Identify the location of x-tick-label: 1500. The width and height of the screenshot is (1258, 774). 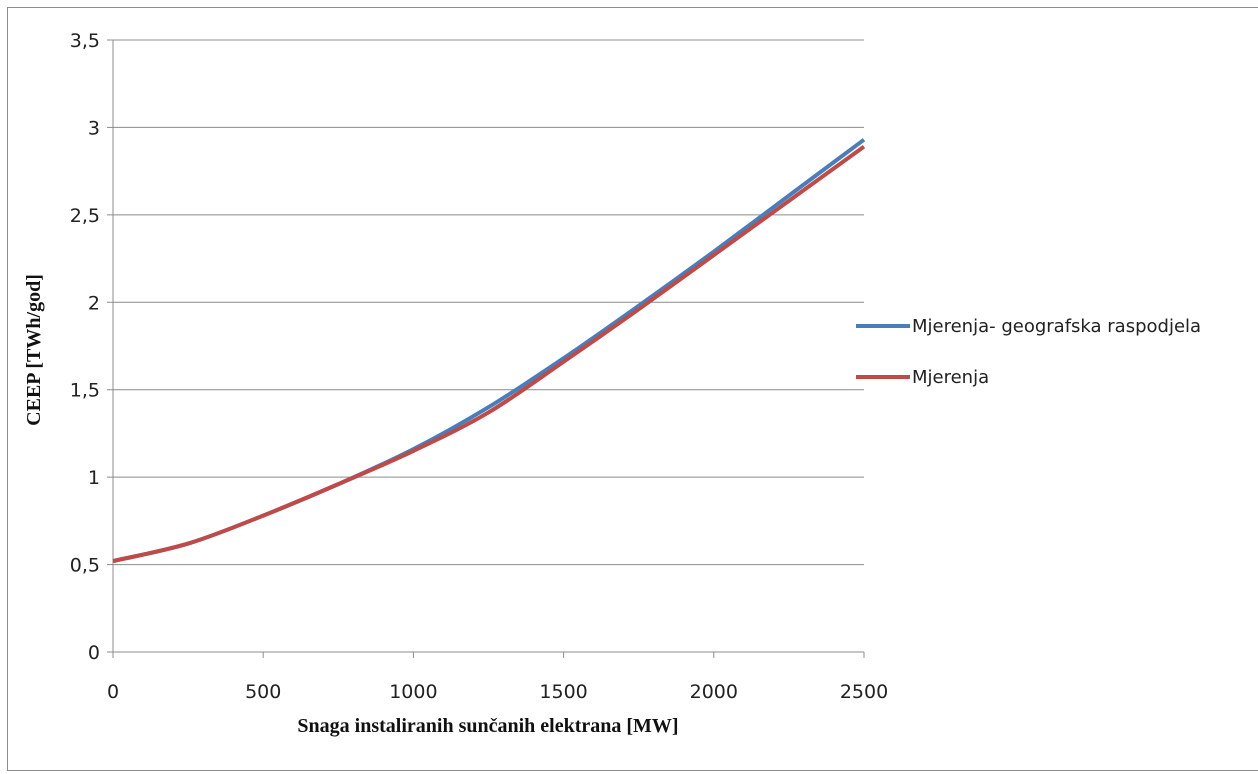
(563, 692).